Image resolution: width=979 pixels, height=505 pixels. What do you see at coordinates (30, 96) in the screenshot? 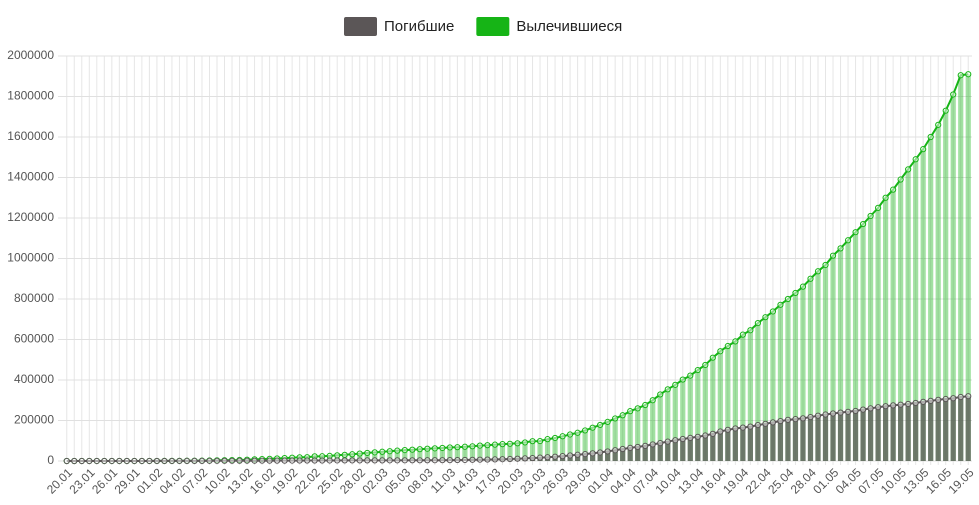
I see `y-tick-label: 1800000` at bounding box center [30, 96].